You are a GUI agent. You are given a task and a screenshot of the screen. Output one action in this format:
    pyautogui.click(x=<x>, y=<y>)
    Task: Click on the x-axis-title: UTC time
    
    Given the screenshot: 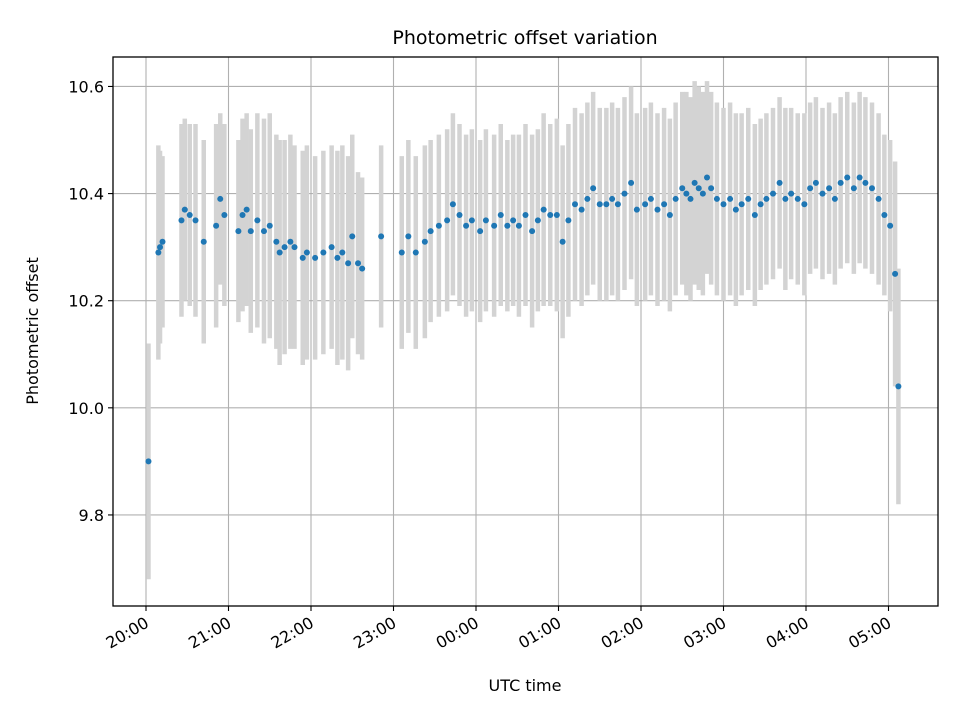 What is the action you would take?
    pyautogui.click(x=525, y=685)
    